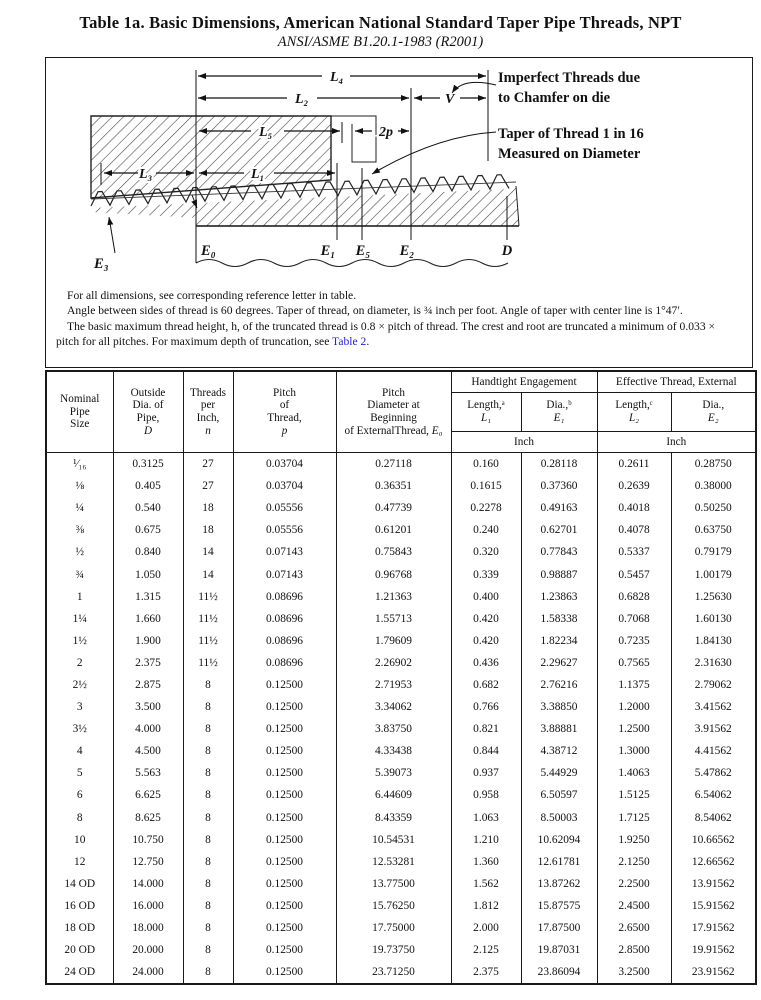  What do you see at coordinates (284, 574) in the screenshot?
I see `value-cell: 0.07143` at bounding box center [284, 574].